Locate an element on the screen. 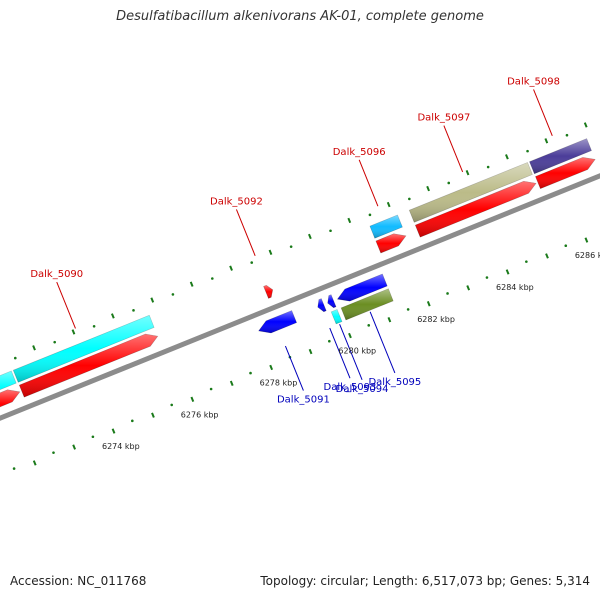 This screenshot has width=600, height=600. accession-text: Accession: NC_011768 is located at coordinates (78, 581).